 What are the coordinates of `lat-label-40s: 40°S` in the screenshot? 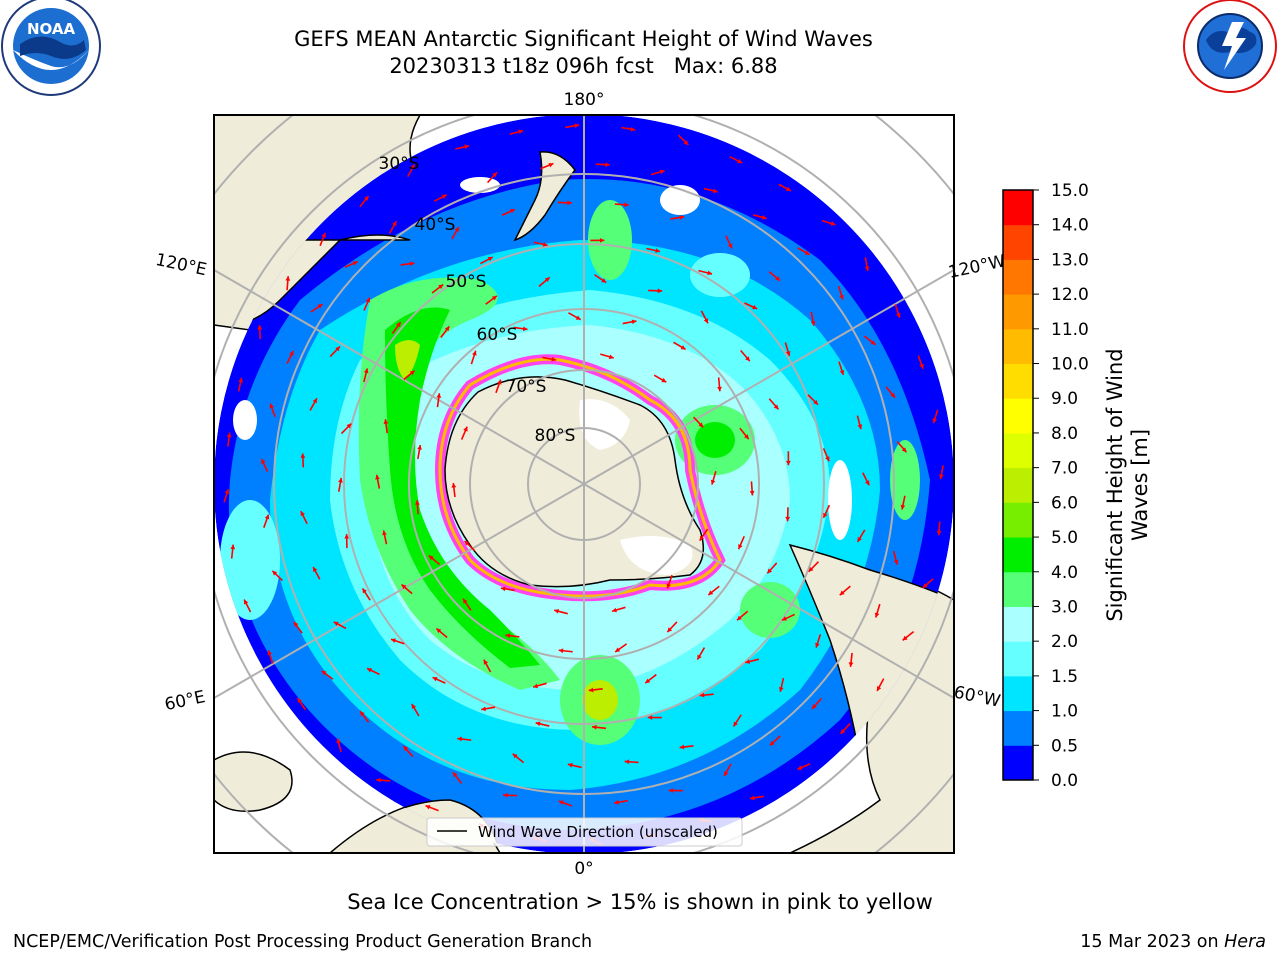 It's located at (435, 225).